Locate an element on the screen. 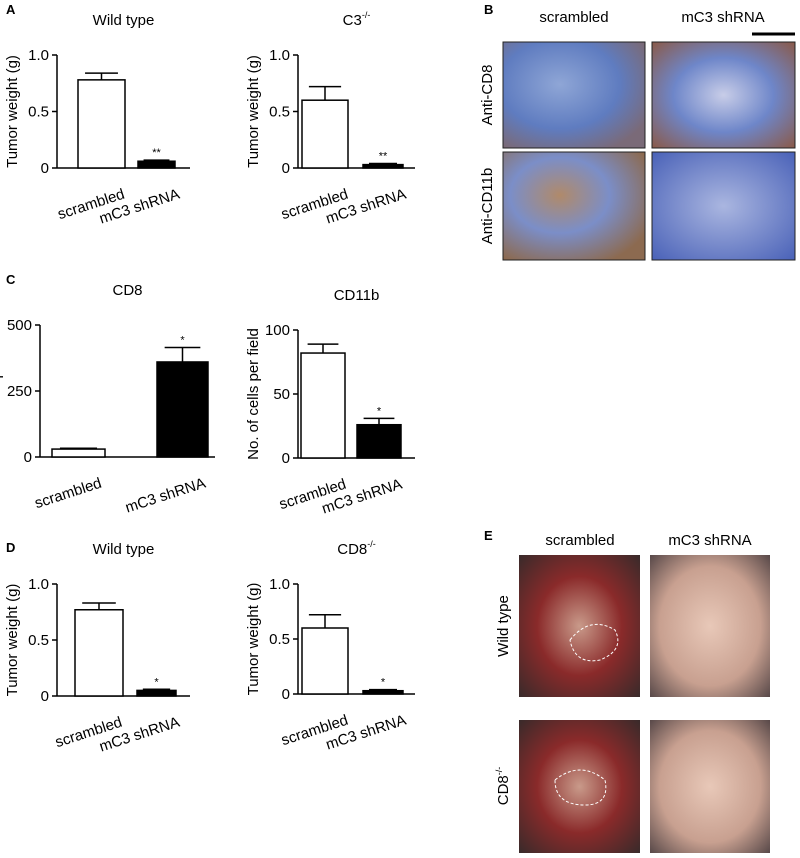 The height and width of the screenshot is (858, 800). row-label: CD8-/- is located at coordinates (503, 786).